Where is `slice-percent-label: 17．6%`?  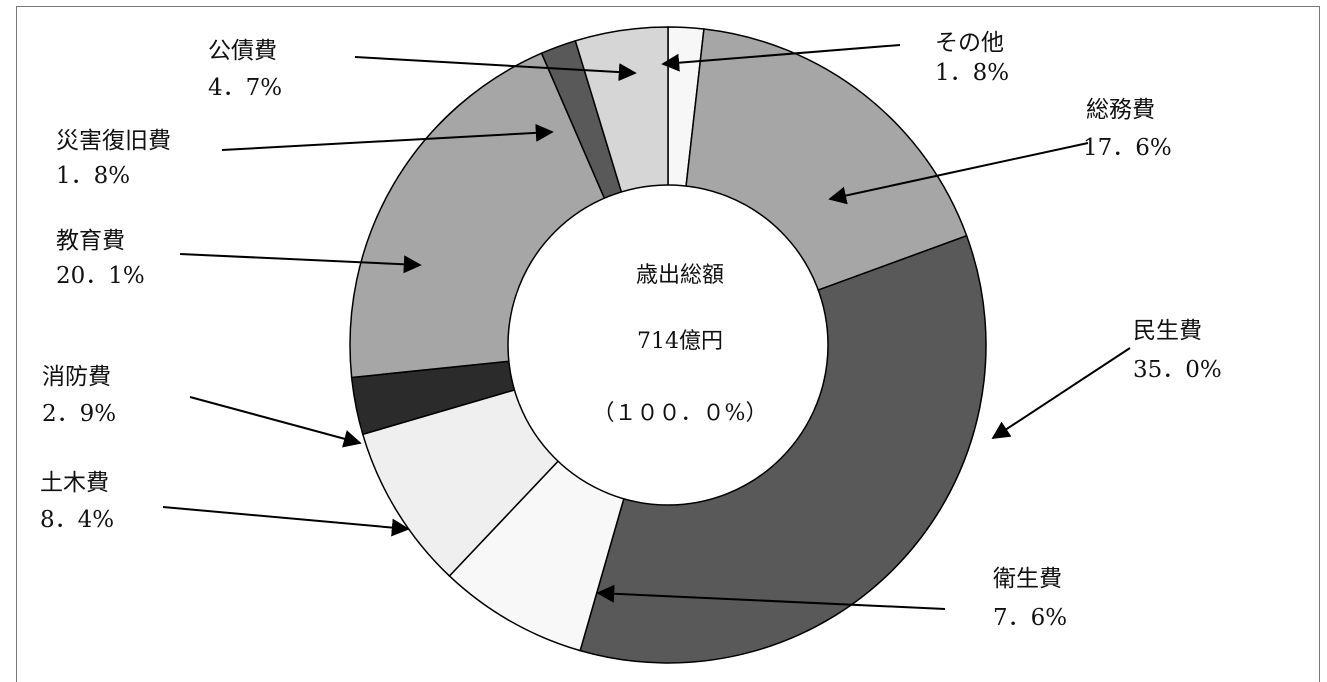 slice-percent-label: 17．6% is located at coordinates (1127, 148).